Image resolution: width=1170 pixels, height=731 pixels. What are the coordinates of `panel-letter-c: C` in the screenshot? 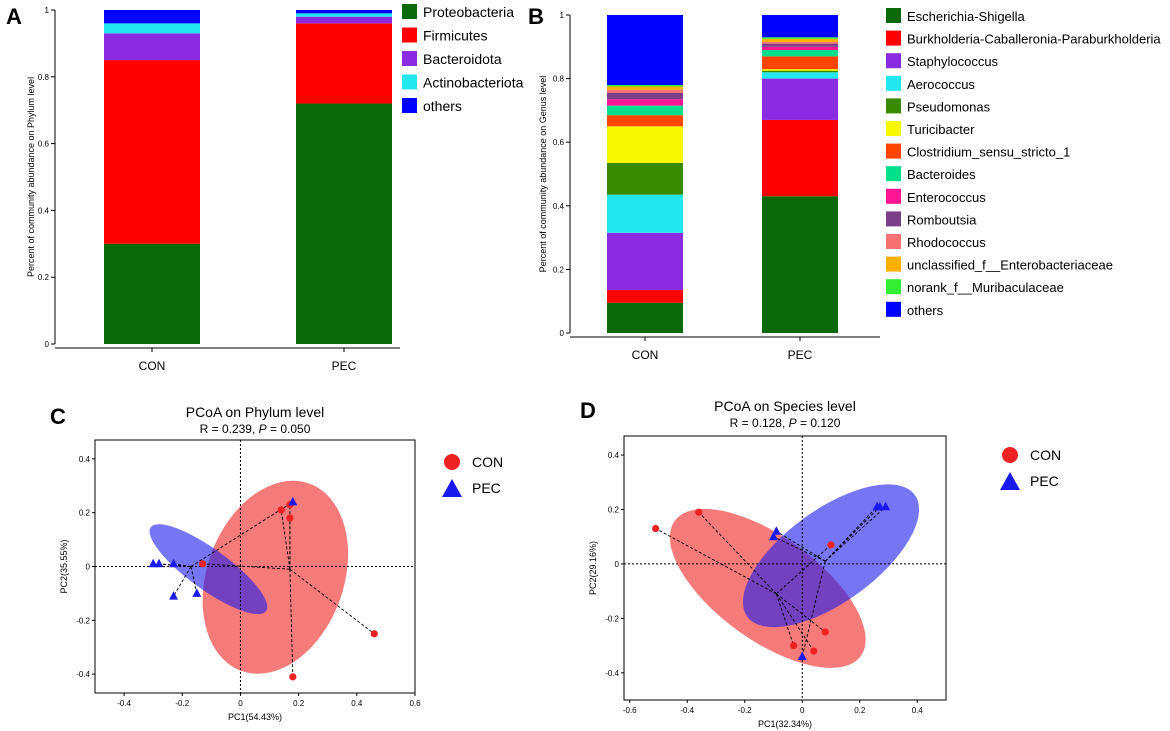 It's located at (58, 416).